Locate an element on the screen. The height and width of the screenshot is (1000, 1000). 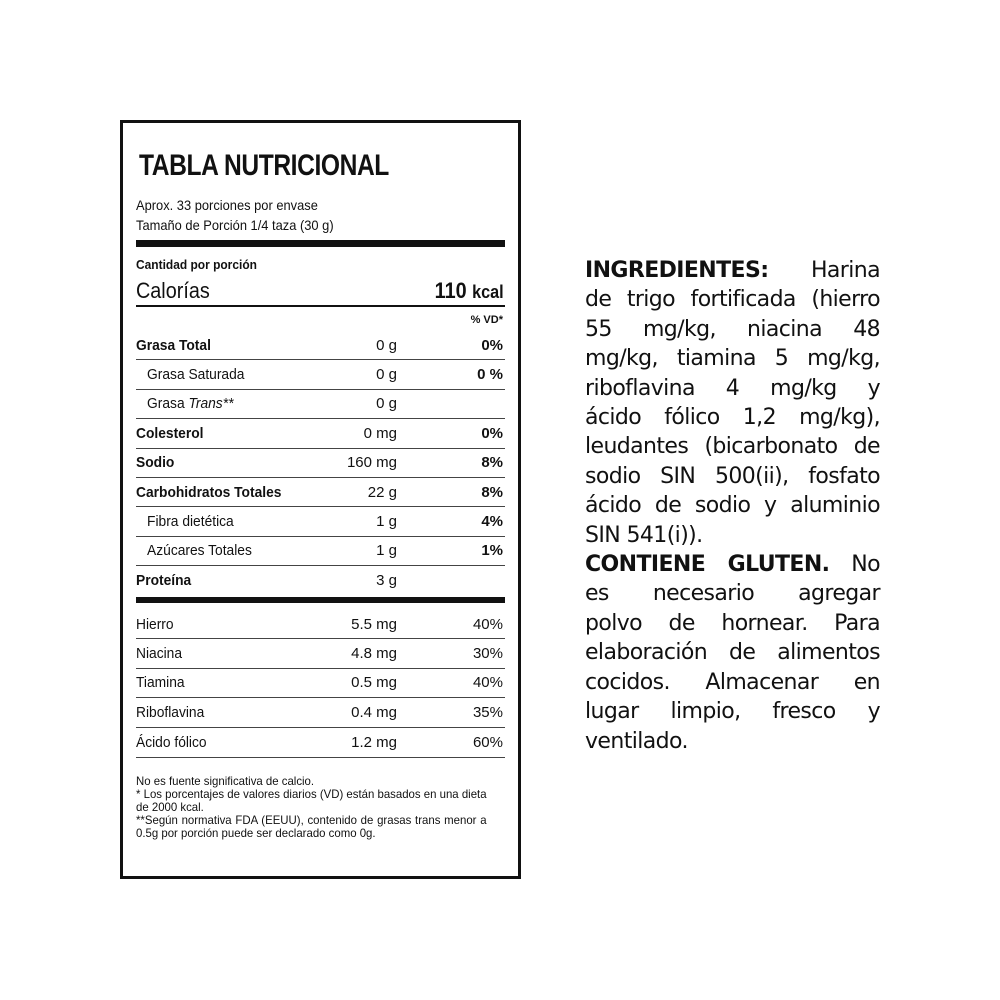
nutrient-amount: 0.5 mg is located at coordinates (374, 683).